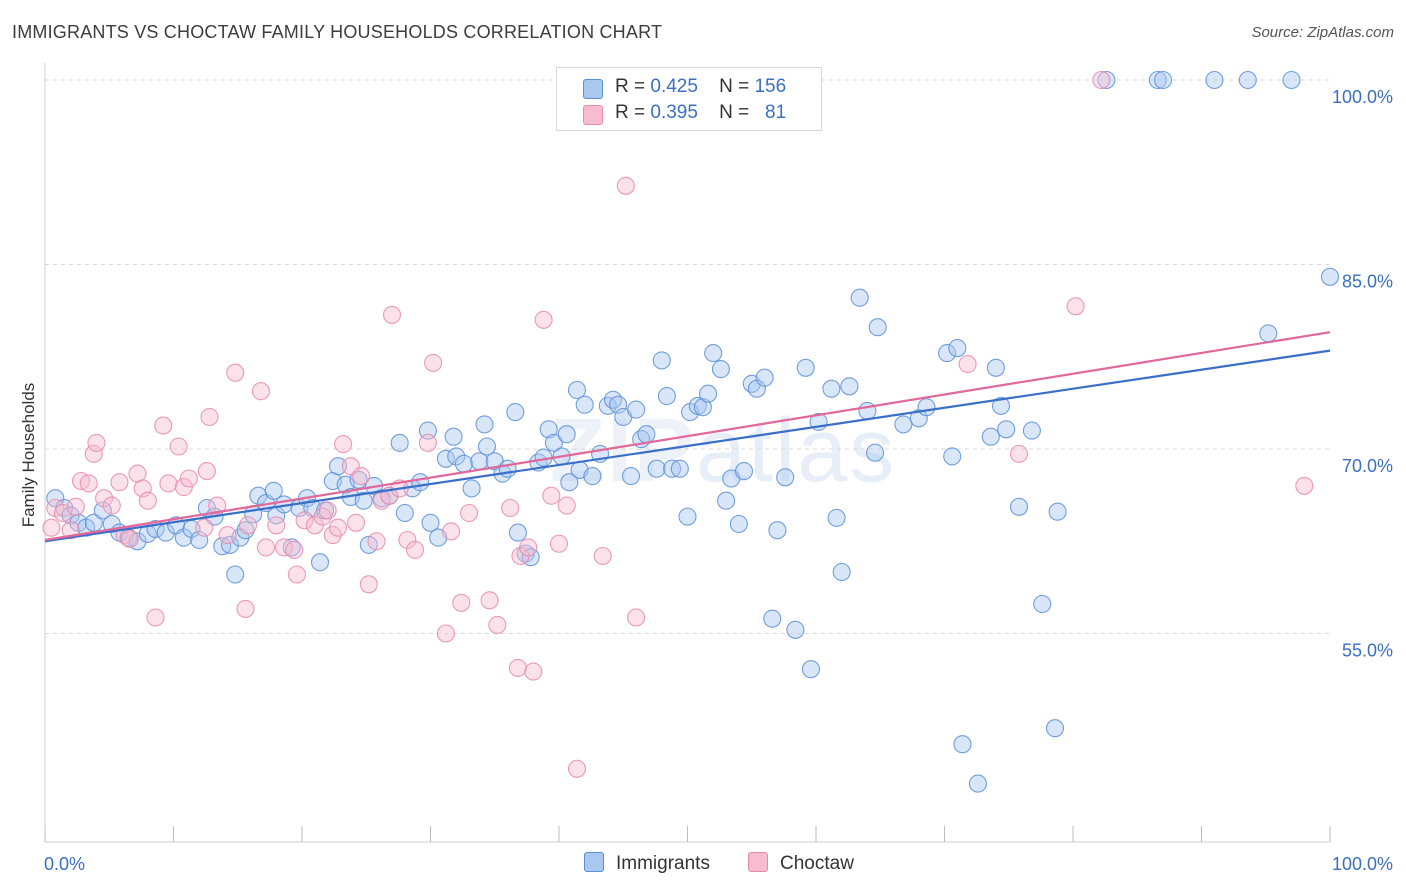 The width and height of the screenshot is (1406, 892). Describe the element at coordinates (734, 112) in the screenshot. I see `legend-n-label: N =` at that location.